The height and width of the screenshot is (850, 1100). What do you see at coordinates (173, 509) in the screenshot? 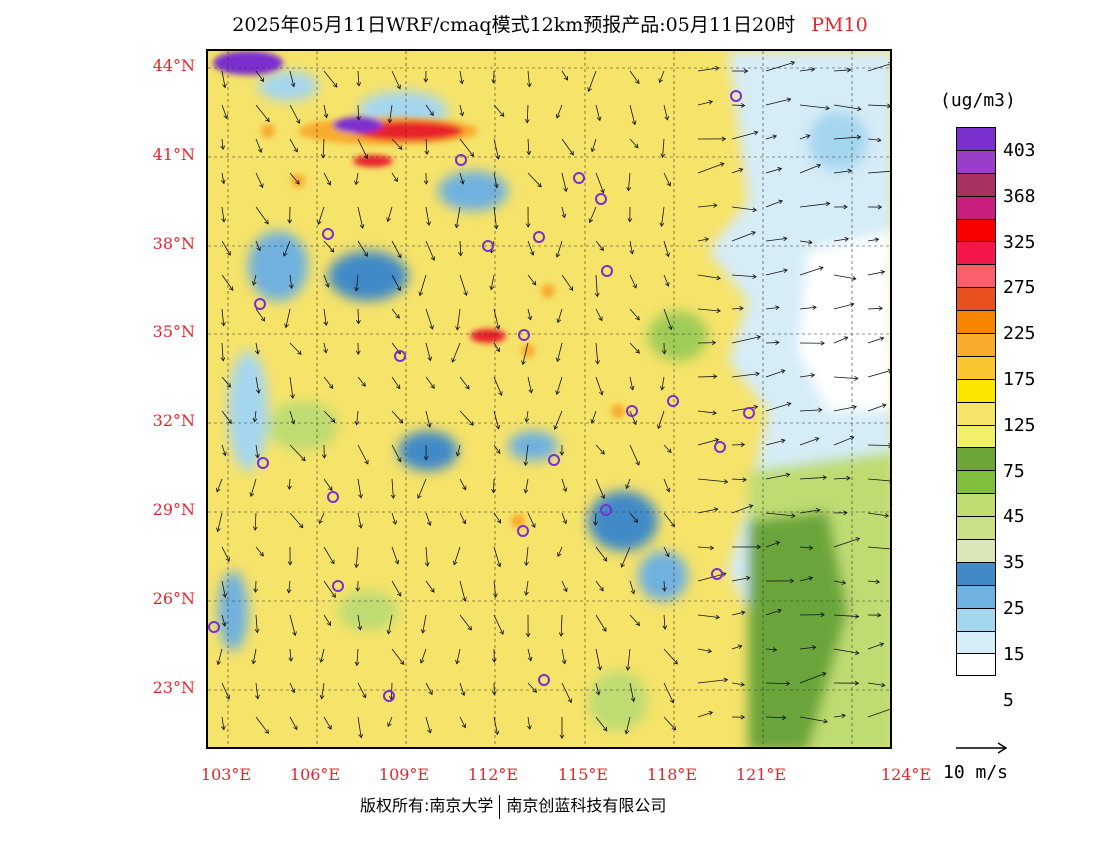
I see `lat-label: 29°N` at bounding box center [173, 509].